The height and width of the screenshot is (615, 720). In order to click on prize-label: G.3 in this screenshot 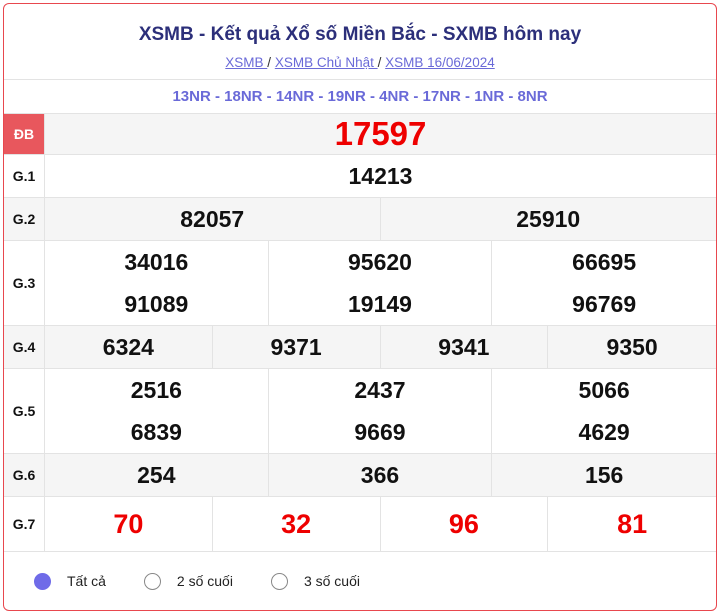, I will do `click(24, 283)`.